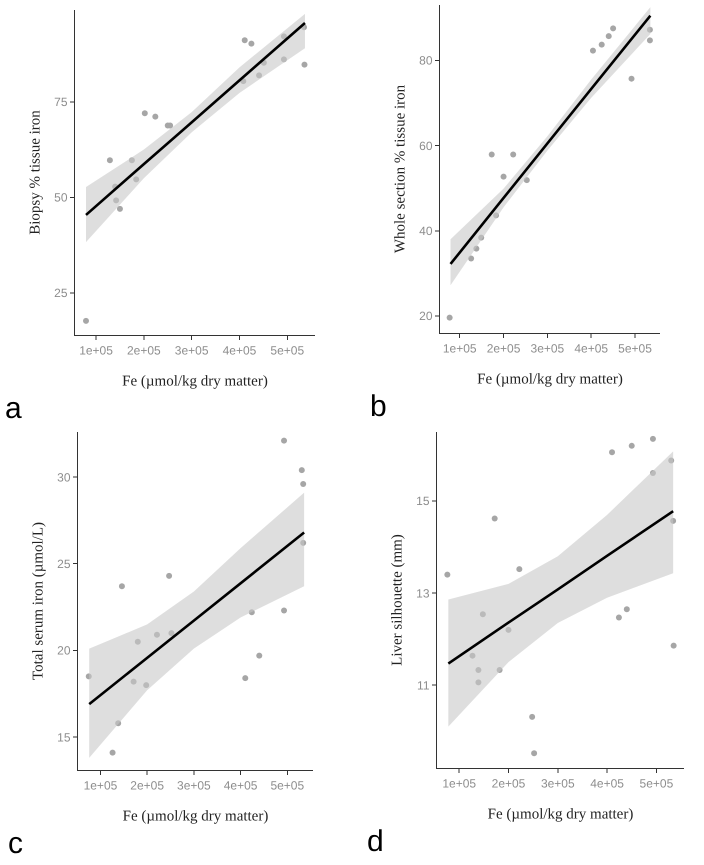 The height and width of the screenshot is (865, 704). I want to click on y-tick-label: 60, so click(426, 145).